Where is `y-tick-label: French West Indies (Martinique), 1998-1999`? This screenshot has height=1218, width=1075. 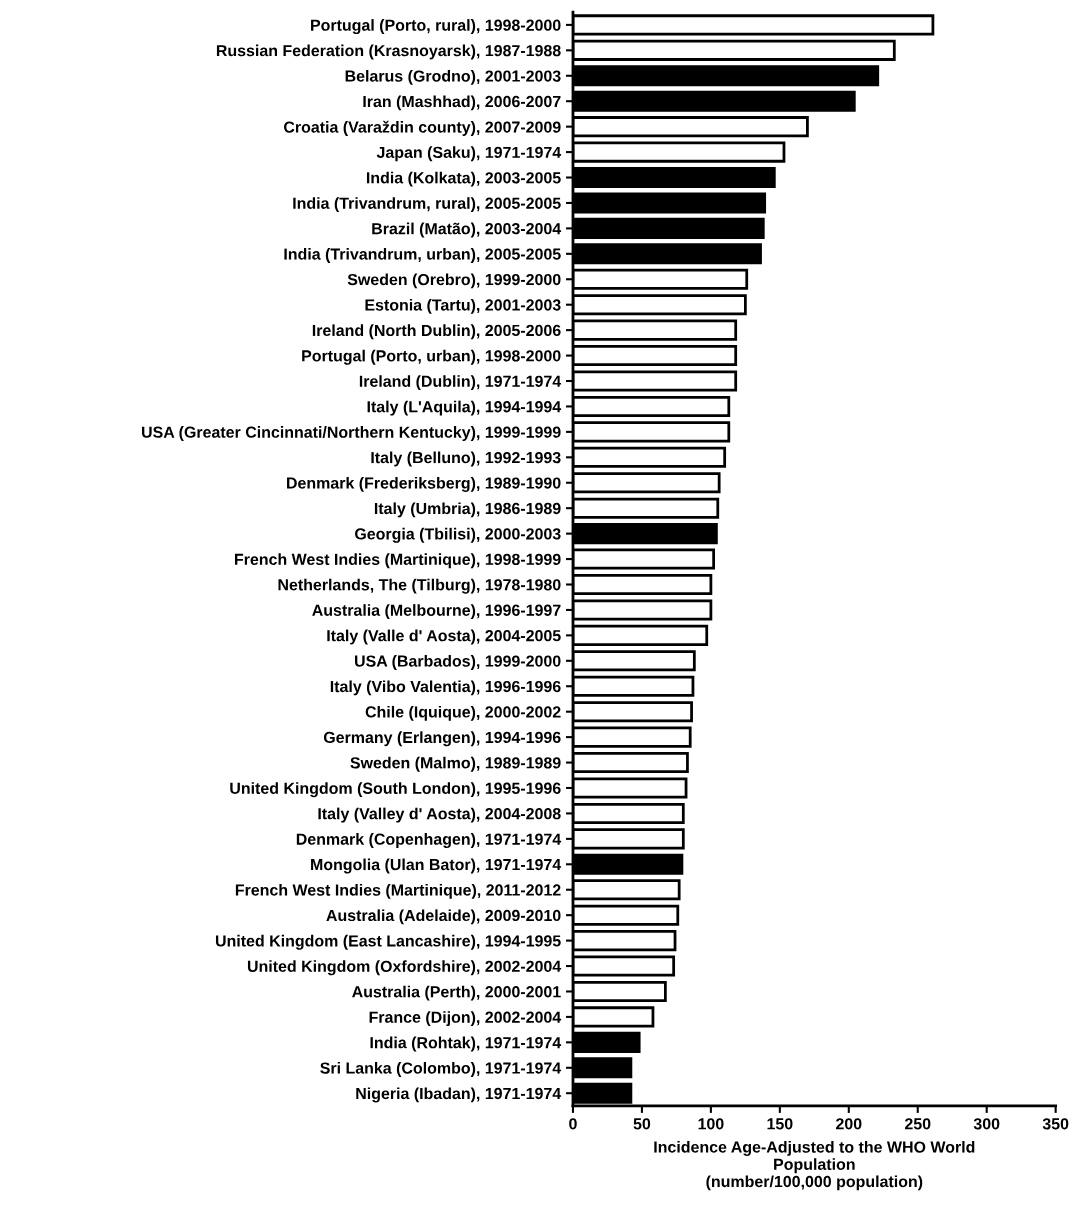
y-tick-label: French West Indies (Martinique), 1998-1999 is located at coordinates (398, 561).